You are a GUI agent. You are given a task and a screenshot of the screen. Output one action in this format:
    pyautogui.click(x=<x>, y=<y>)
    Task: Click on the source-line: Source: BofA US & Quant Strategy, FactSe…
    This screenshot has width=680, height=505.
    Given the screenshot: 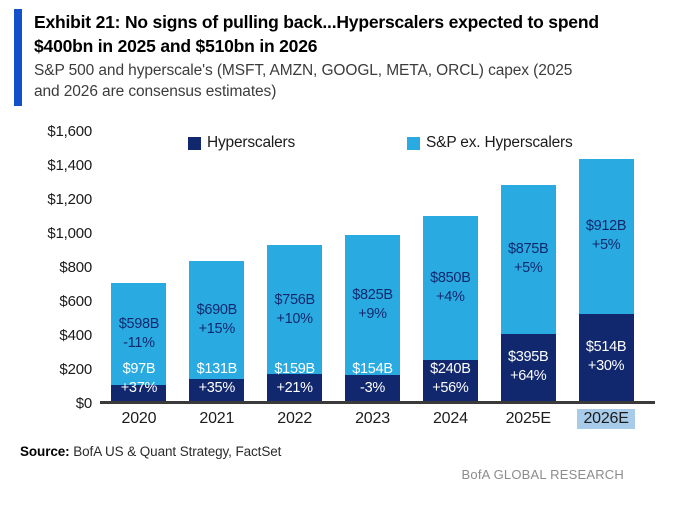 What is the action you would take?
    pyautogui.click(x=340, y=451)
    